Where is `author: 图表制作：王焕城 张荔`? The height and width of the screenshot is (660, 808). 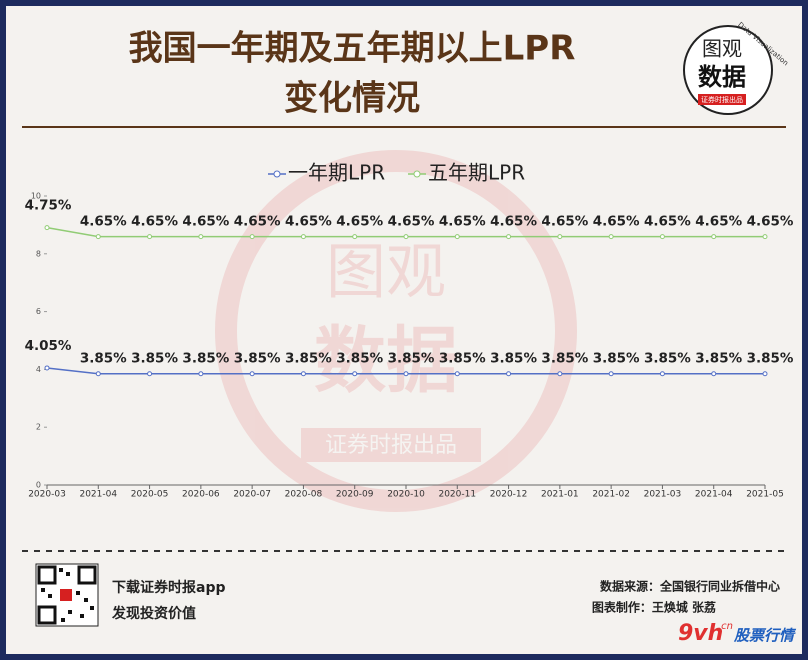
author: 图表制作：王焕城 张荔 is located at coordinates (654, 607).